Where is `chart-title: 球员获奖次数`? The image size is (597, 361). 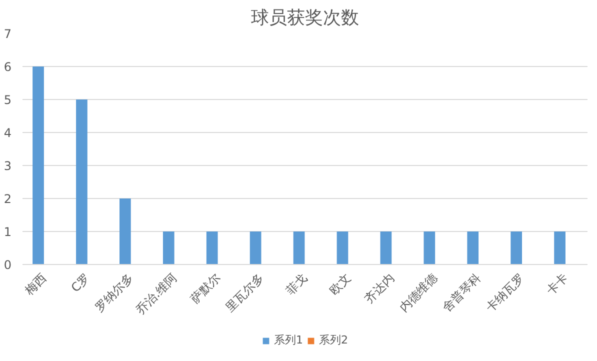
chart-title: 球员获奖次数 is located at coordinates (305, 18).